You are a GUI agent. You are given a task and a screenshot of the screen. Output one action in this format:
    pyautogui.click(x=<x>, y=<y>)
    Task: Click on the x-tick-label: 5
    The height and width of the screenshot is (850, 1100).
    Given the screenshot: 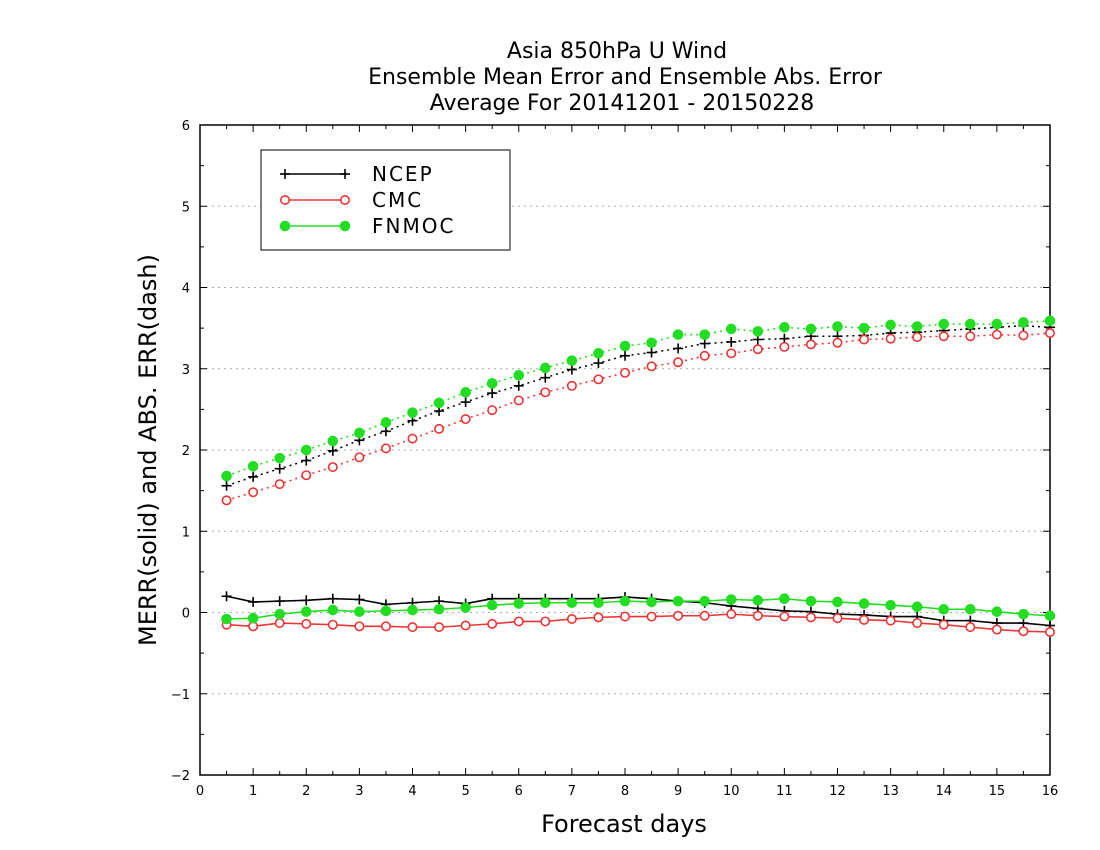 What is the action you would take?
    pyautogui.click(x=465, y=791)
    